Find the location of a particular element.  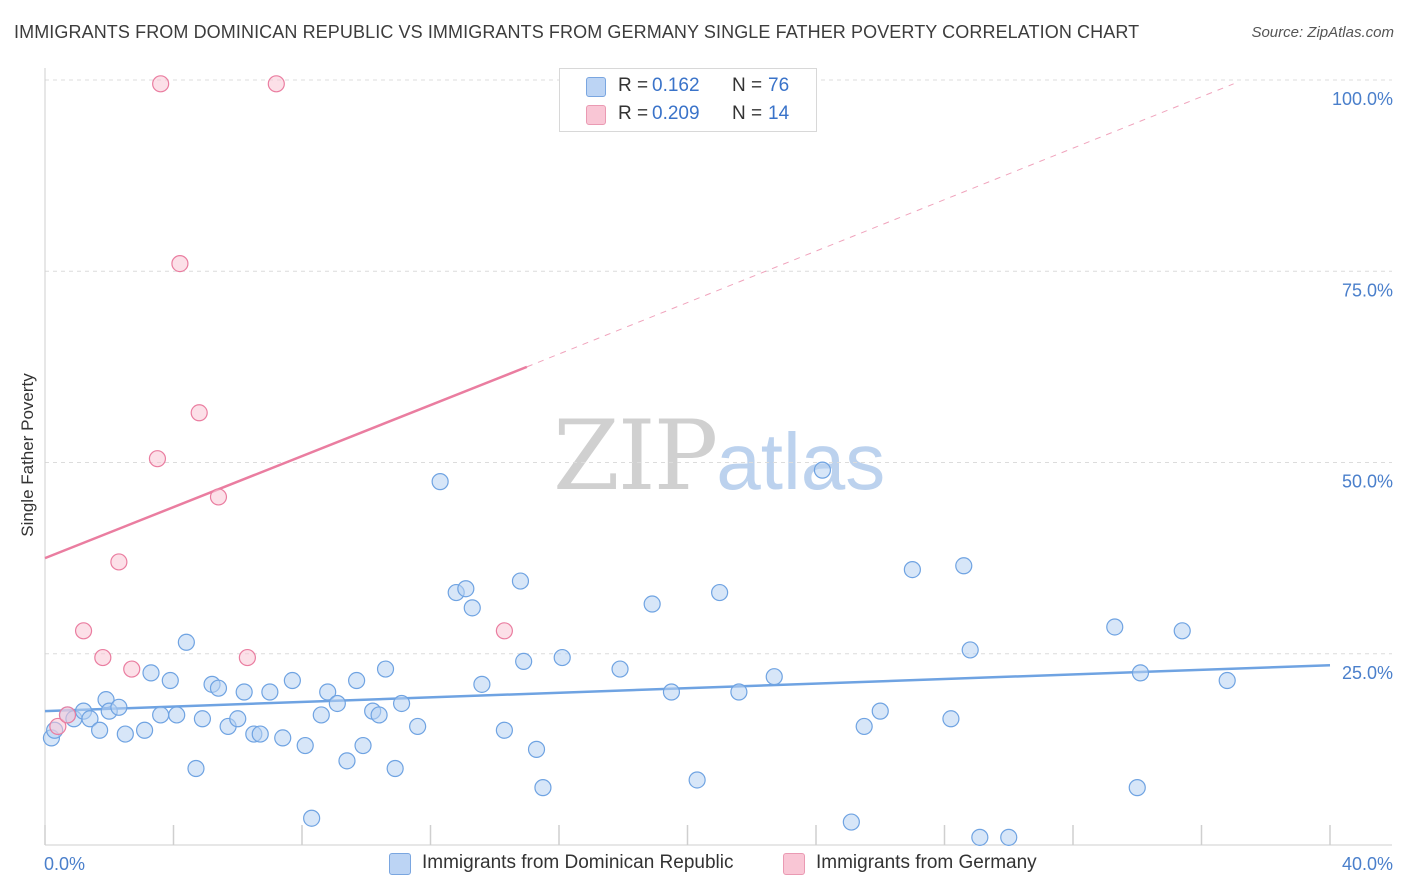

bottom-legend-swatch-dominican is located at coordinates (400, 864).